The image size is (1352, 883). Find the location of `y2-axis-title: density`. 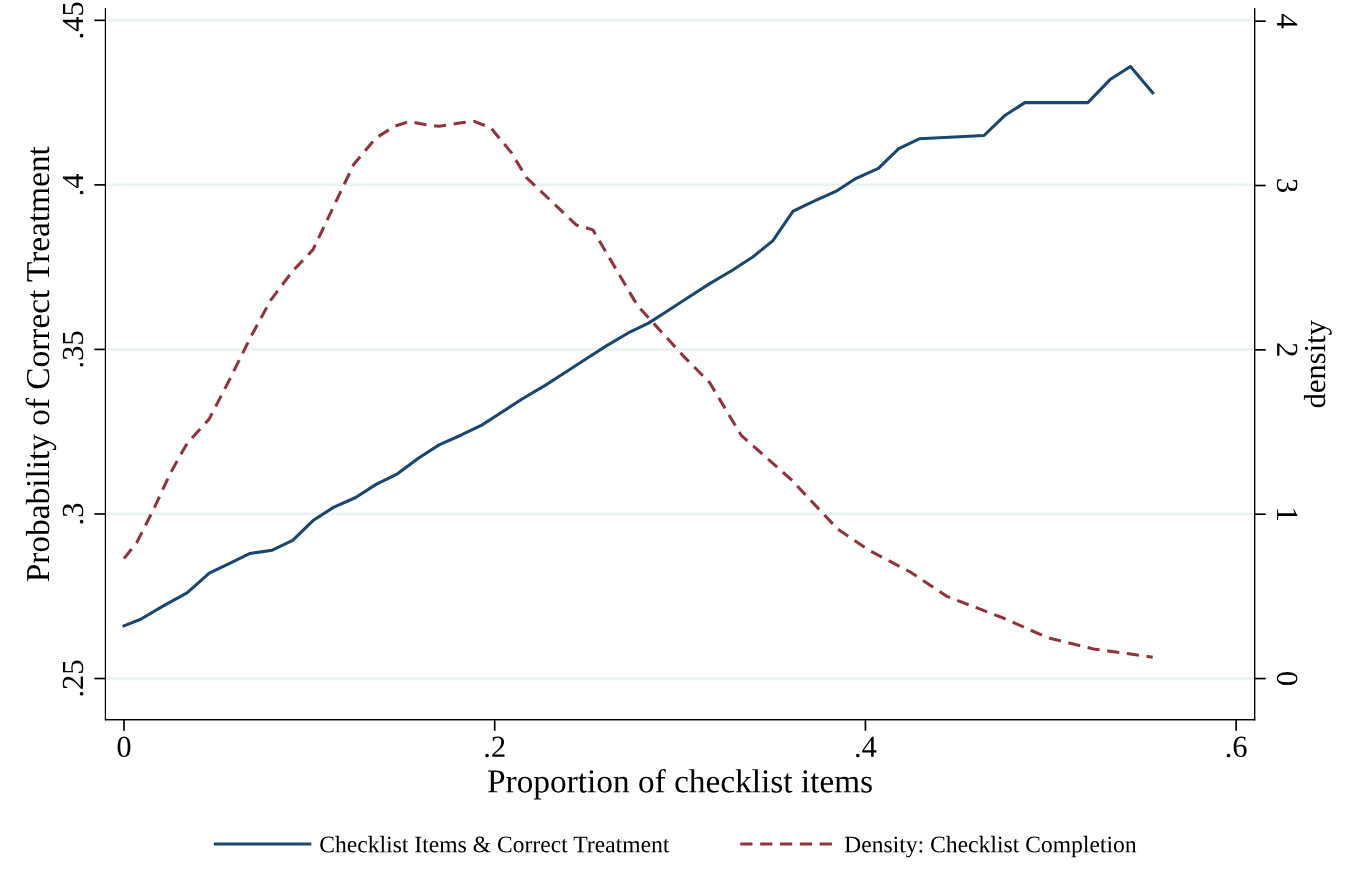

y2-axis-title: density is located at coordinates (1317, 364).